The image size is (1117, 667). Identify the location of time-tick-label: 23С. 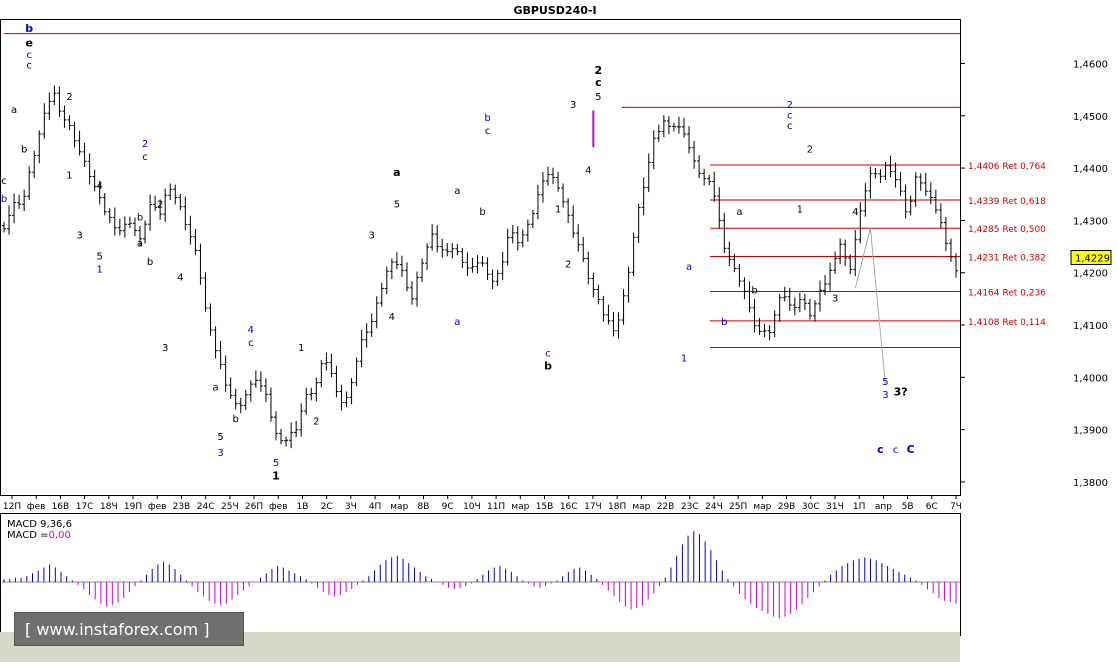
(690, 507).